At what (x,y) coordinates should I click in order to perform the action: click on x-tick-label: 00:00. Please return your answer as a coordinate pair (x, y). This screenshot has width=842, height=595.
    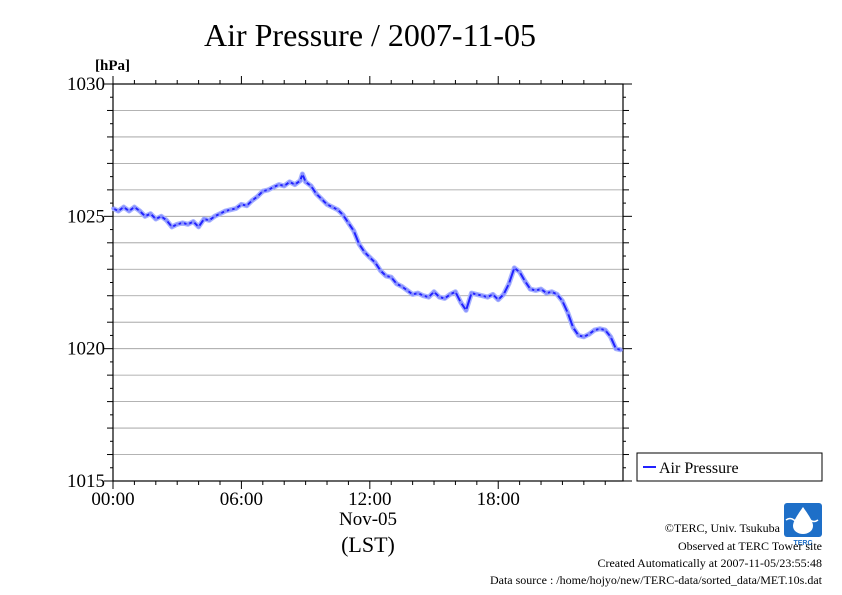
    Looking at the image, I should click on (112, 499).